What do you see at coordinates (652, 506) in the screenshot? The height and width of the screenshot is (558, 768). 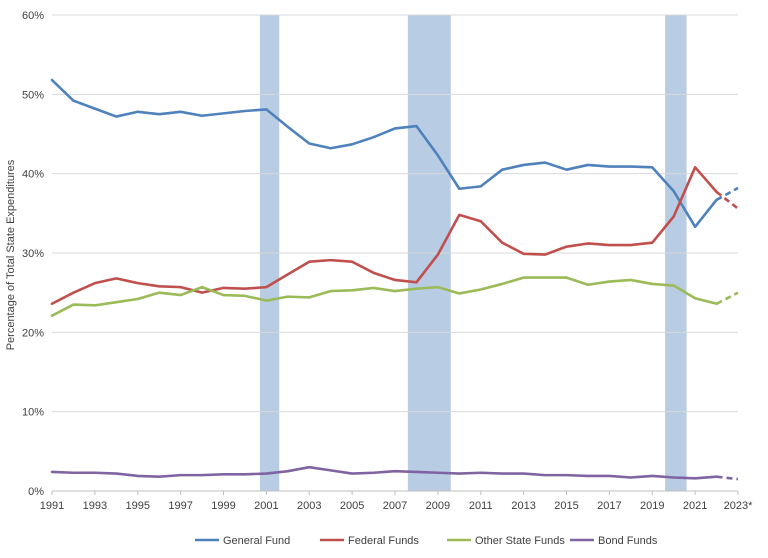 I see `x-tick-label: 2019` at bounding box center [652, 506].